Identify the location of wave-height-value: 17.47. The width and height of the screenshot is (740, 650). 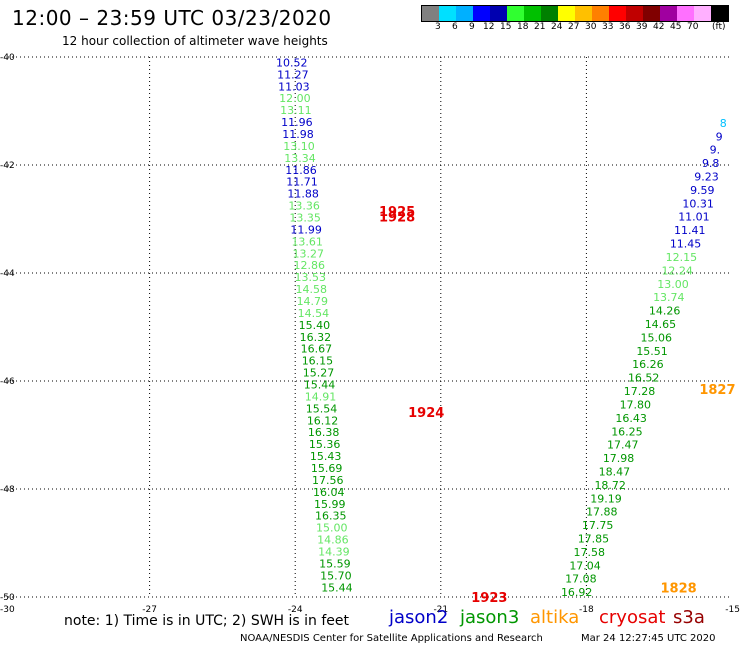
(623, 445).